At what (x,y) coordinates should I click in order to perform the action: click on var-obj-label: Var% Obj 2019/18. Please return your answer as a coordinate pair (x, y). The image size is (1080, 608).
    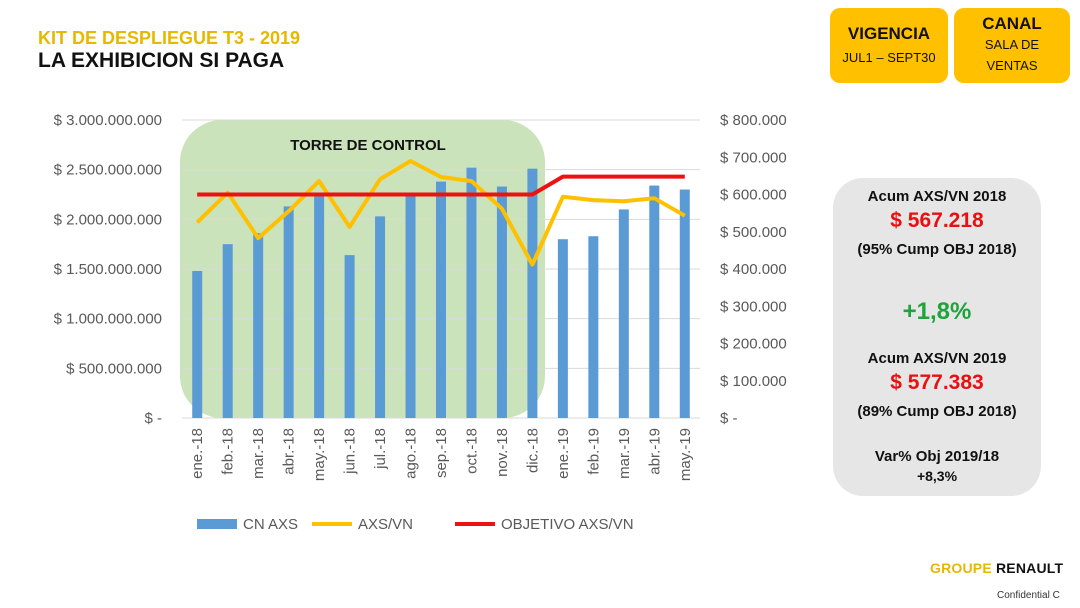
    Looking at the image, I should click on (937, 456).